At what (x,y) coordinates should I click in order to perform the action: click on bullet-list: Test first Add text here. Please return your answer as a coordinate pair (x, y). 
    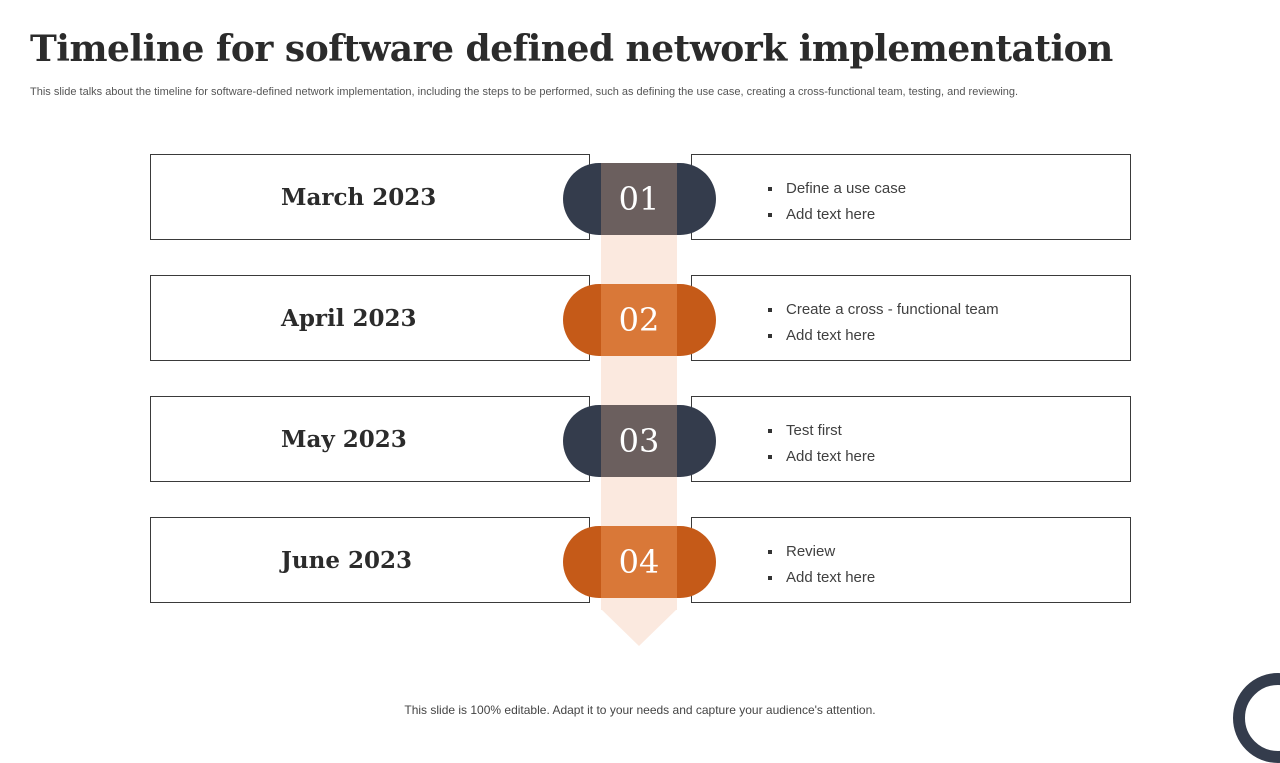
    Looking at the image, I should click on (821, 444).